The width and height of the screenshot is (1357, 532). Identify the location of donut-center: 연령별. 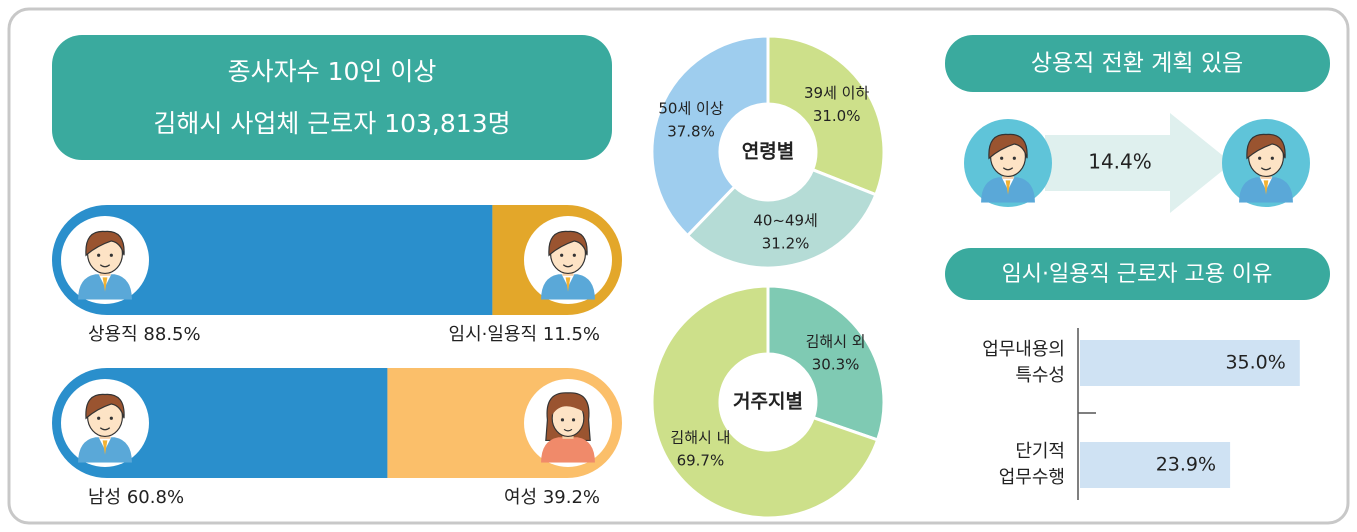
(768, 152).